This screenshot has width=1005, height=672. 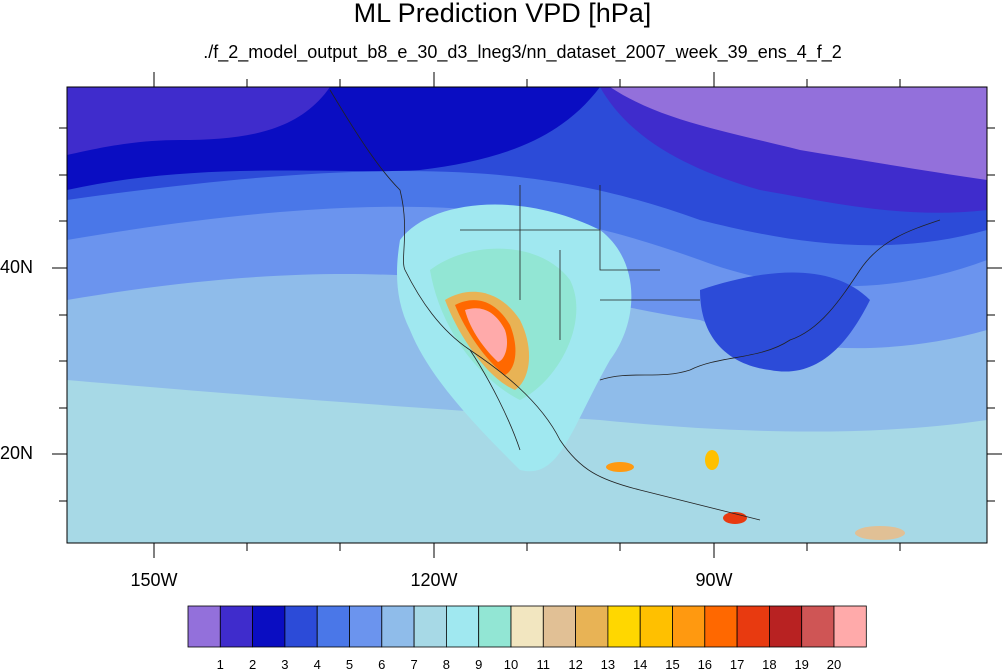 What do you see at coordinates (769, 664) in the screenshot?
I see `colorbar-label: 18` at bounding box center [769, 664].